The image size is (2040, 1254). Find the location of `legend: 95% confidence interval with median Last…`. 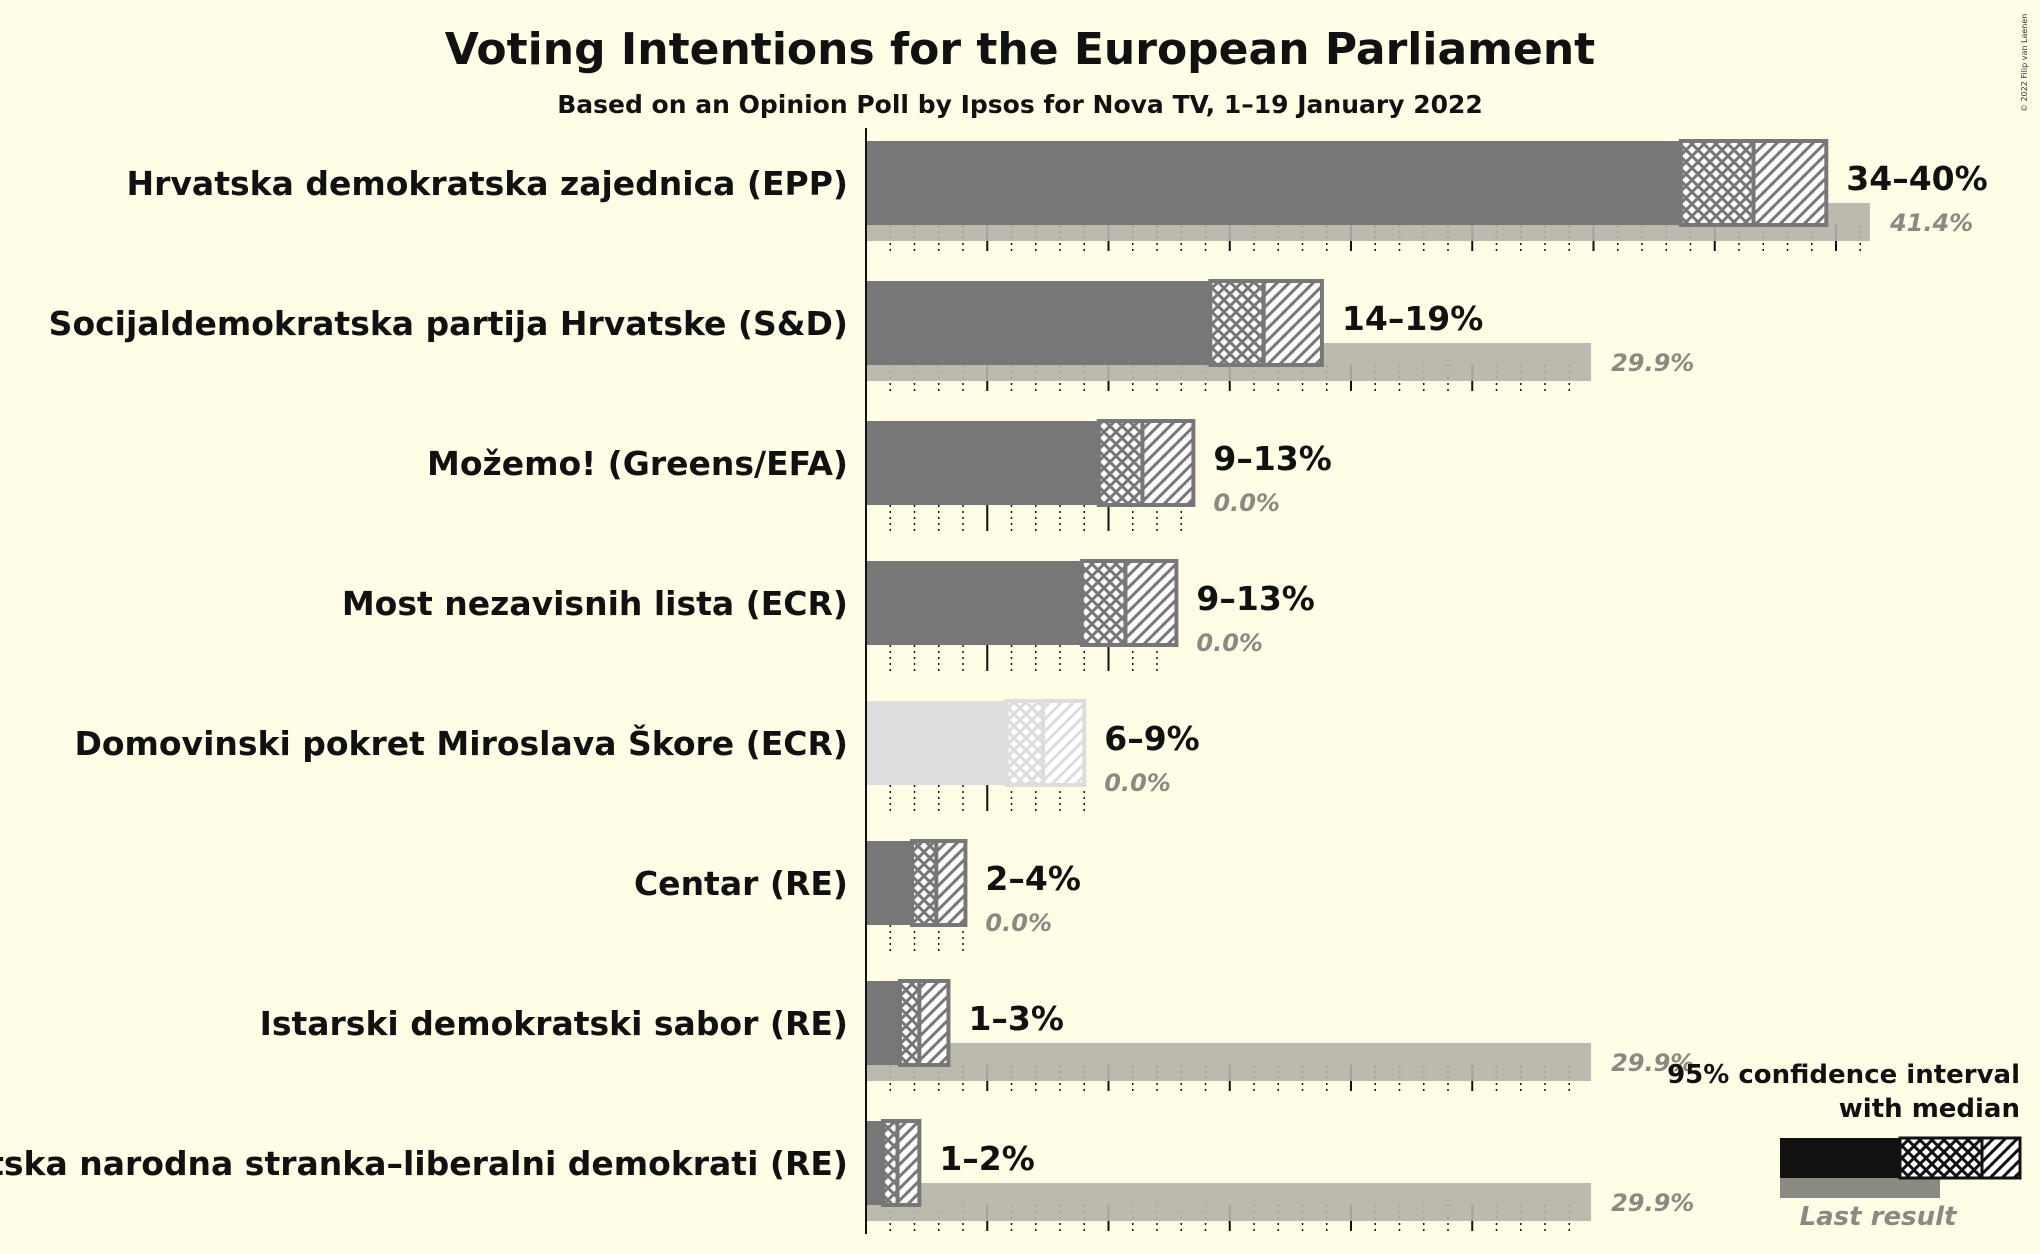

legend: 95% confidence interval with median Last… is located at coordinates (1844, 1146).